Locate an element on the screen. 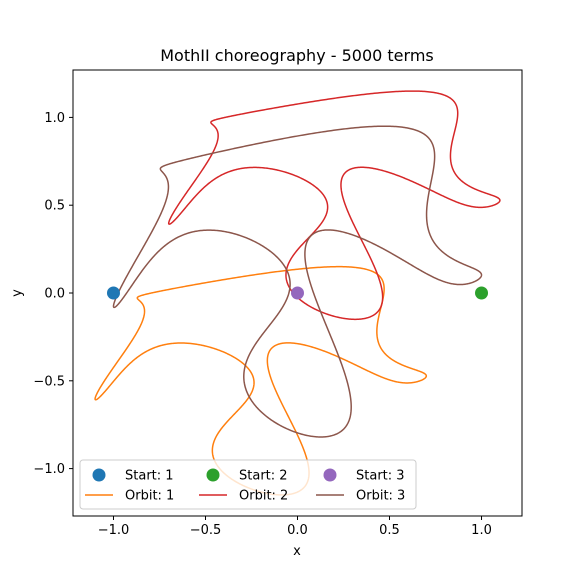 This screenshot has width=580, height=580. y-tick-label: 0.0 is located at coordinates (54, 294).